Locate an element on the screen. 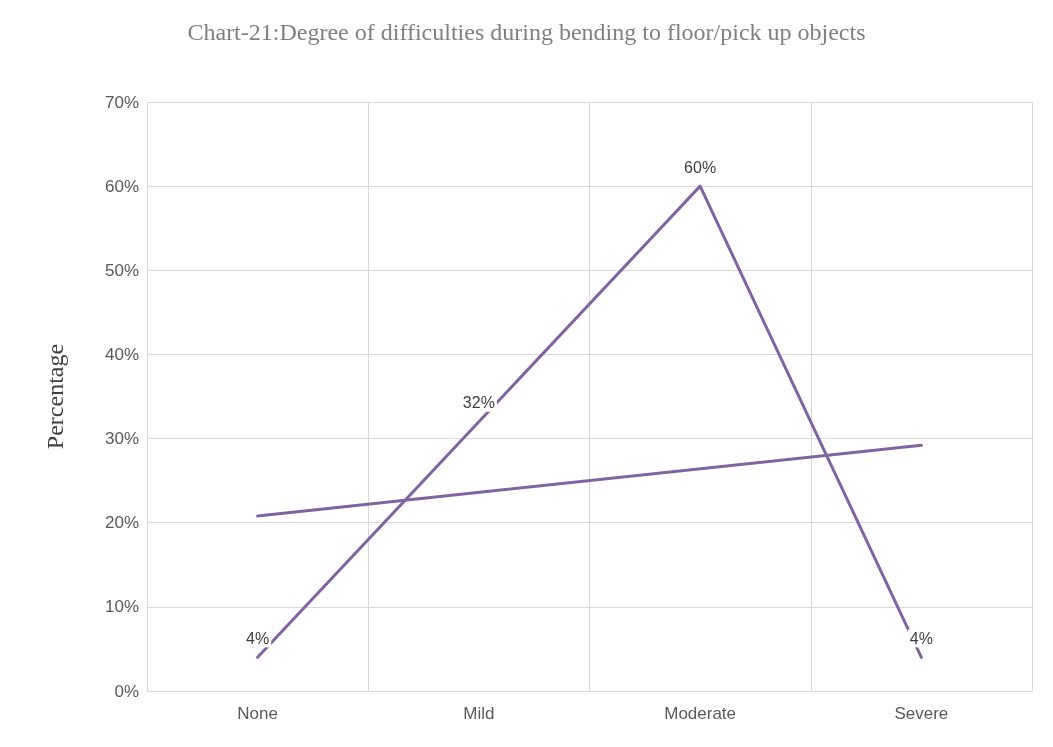 This screenshot has height=747, width=1053. y-tick-label: 30% is located at coordinates (121, 439).